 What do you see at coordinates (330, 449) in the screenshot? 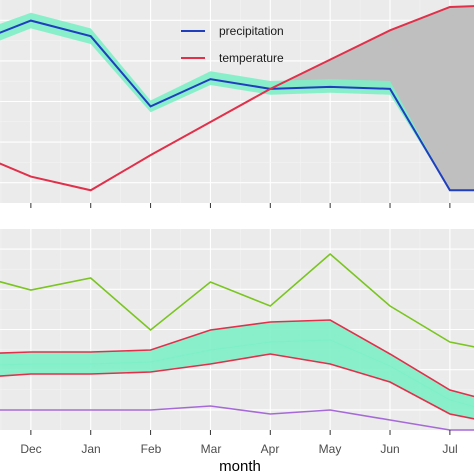
I see `x-tick-label: May` at bounding box center [330, 449].